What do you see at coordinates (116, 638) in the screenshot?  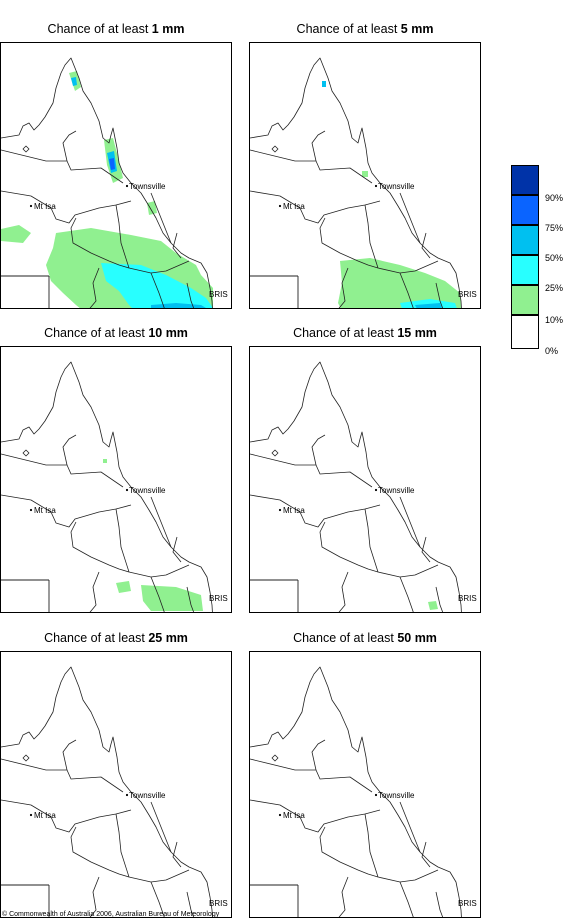 I see `panel-title: Chance of at least 25 mm` at bounding box center [116, 638].